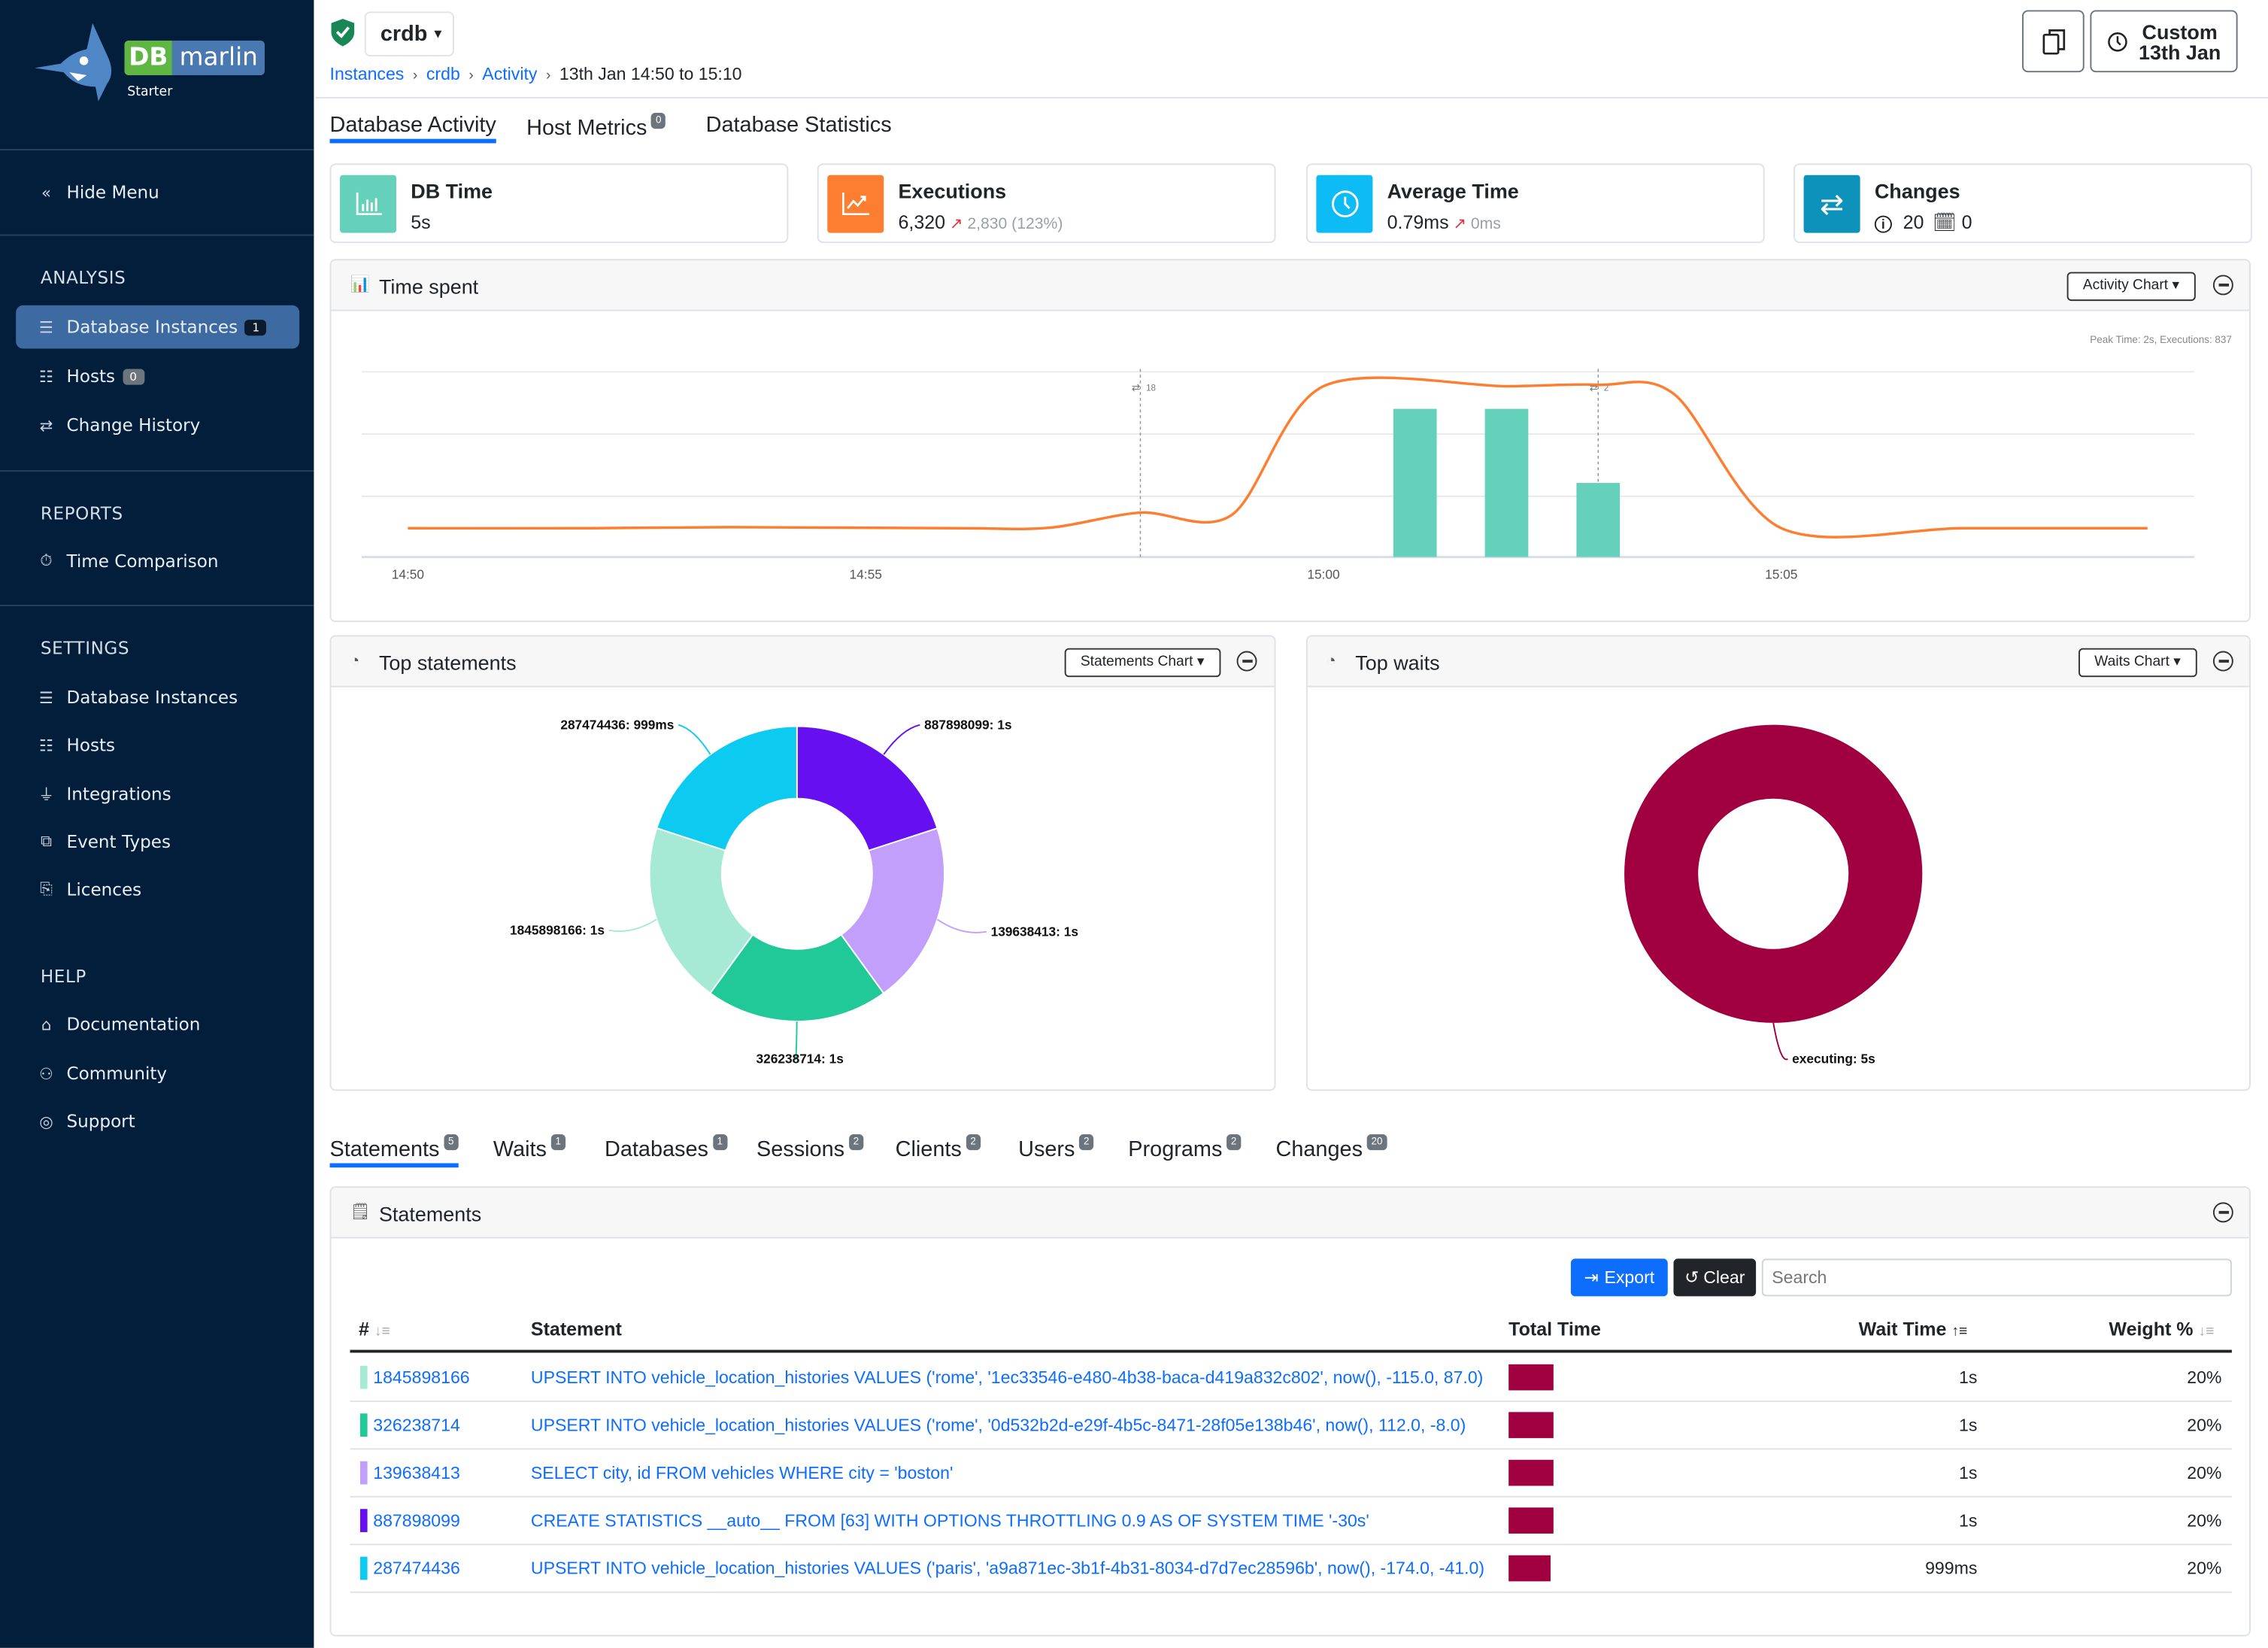  Describe the element at coordinates (73, 63) in the screenshot. I see `marlin-logo-icon` at that location.